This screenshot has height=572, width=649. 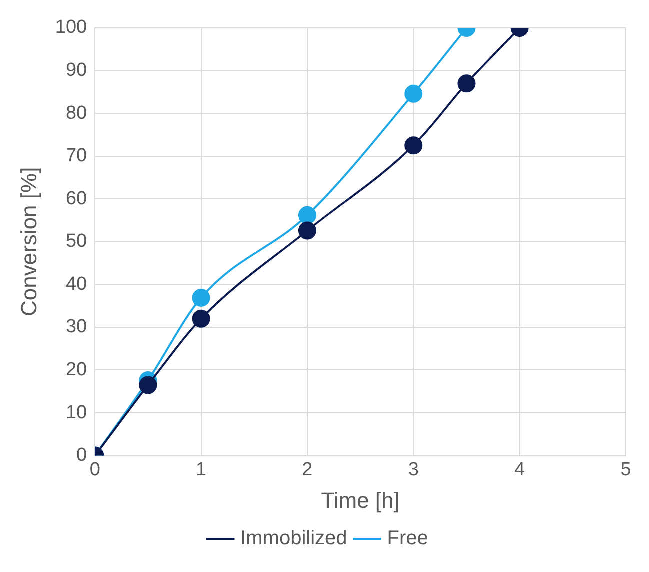 I want to click on x-tick-label: 0, so click(x=95, y=469).